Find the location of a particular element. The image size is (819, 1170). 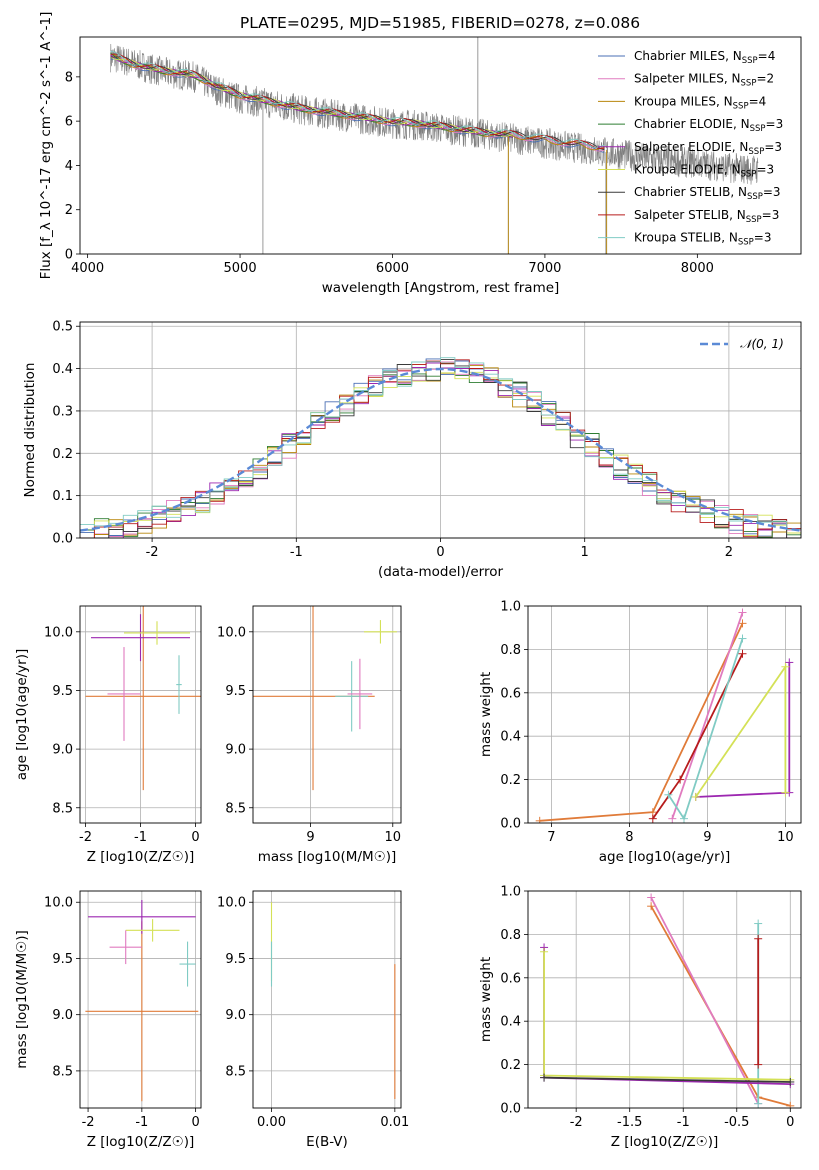

mass-vs-ebv-marks is located at coordinates (333, 1001).